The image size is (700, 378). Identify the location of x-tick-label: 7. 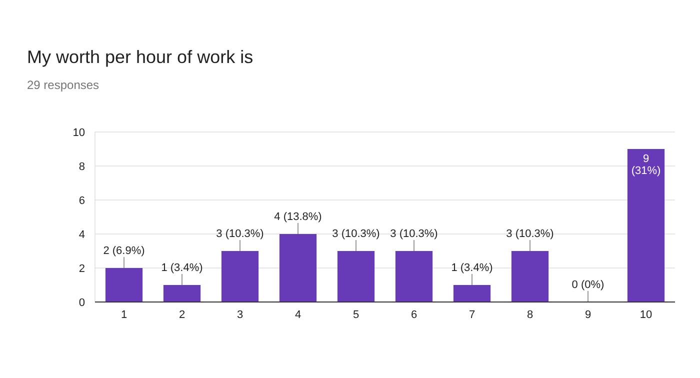
(472, 315).